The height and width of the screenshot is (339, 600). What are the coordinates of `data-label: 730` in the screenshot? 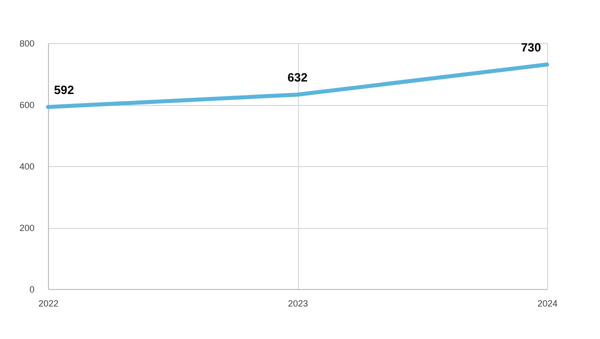 It's located at (531, 47).